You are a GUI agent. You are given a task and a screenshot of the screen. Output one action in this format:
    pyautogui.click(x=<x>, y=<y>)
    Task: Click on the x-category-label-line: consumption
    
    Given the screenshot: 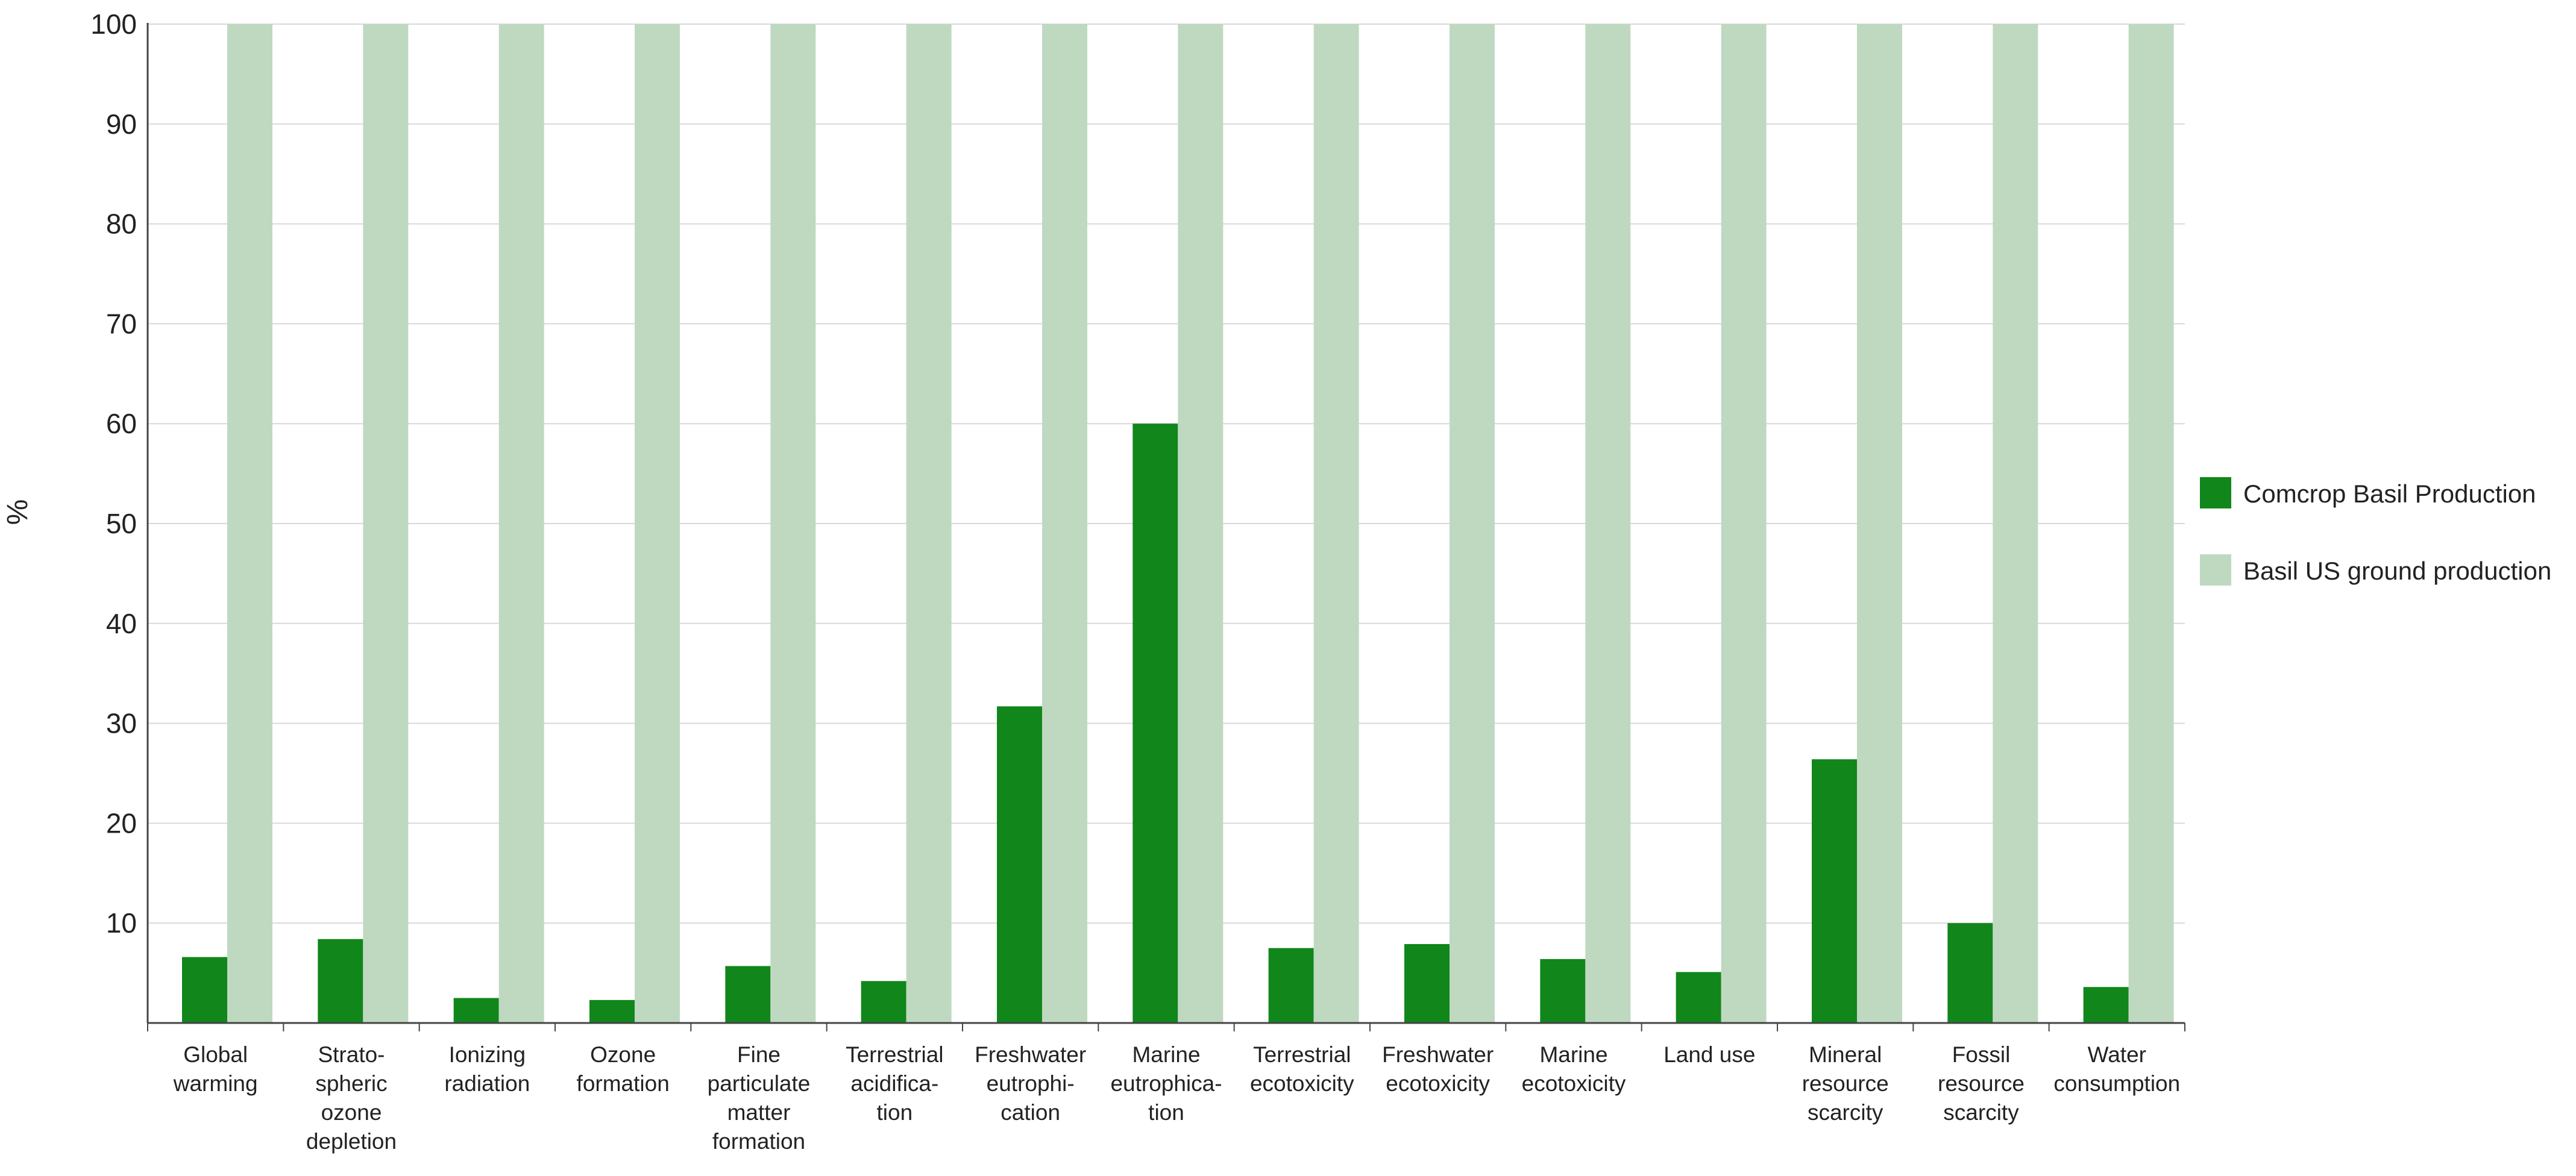 What is the action you would take?
    pyautogui.click(x=2116, y=1083)
    